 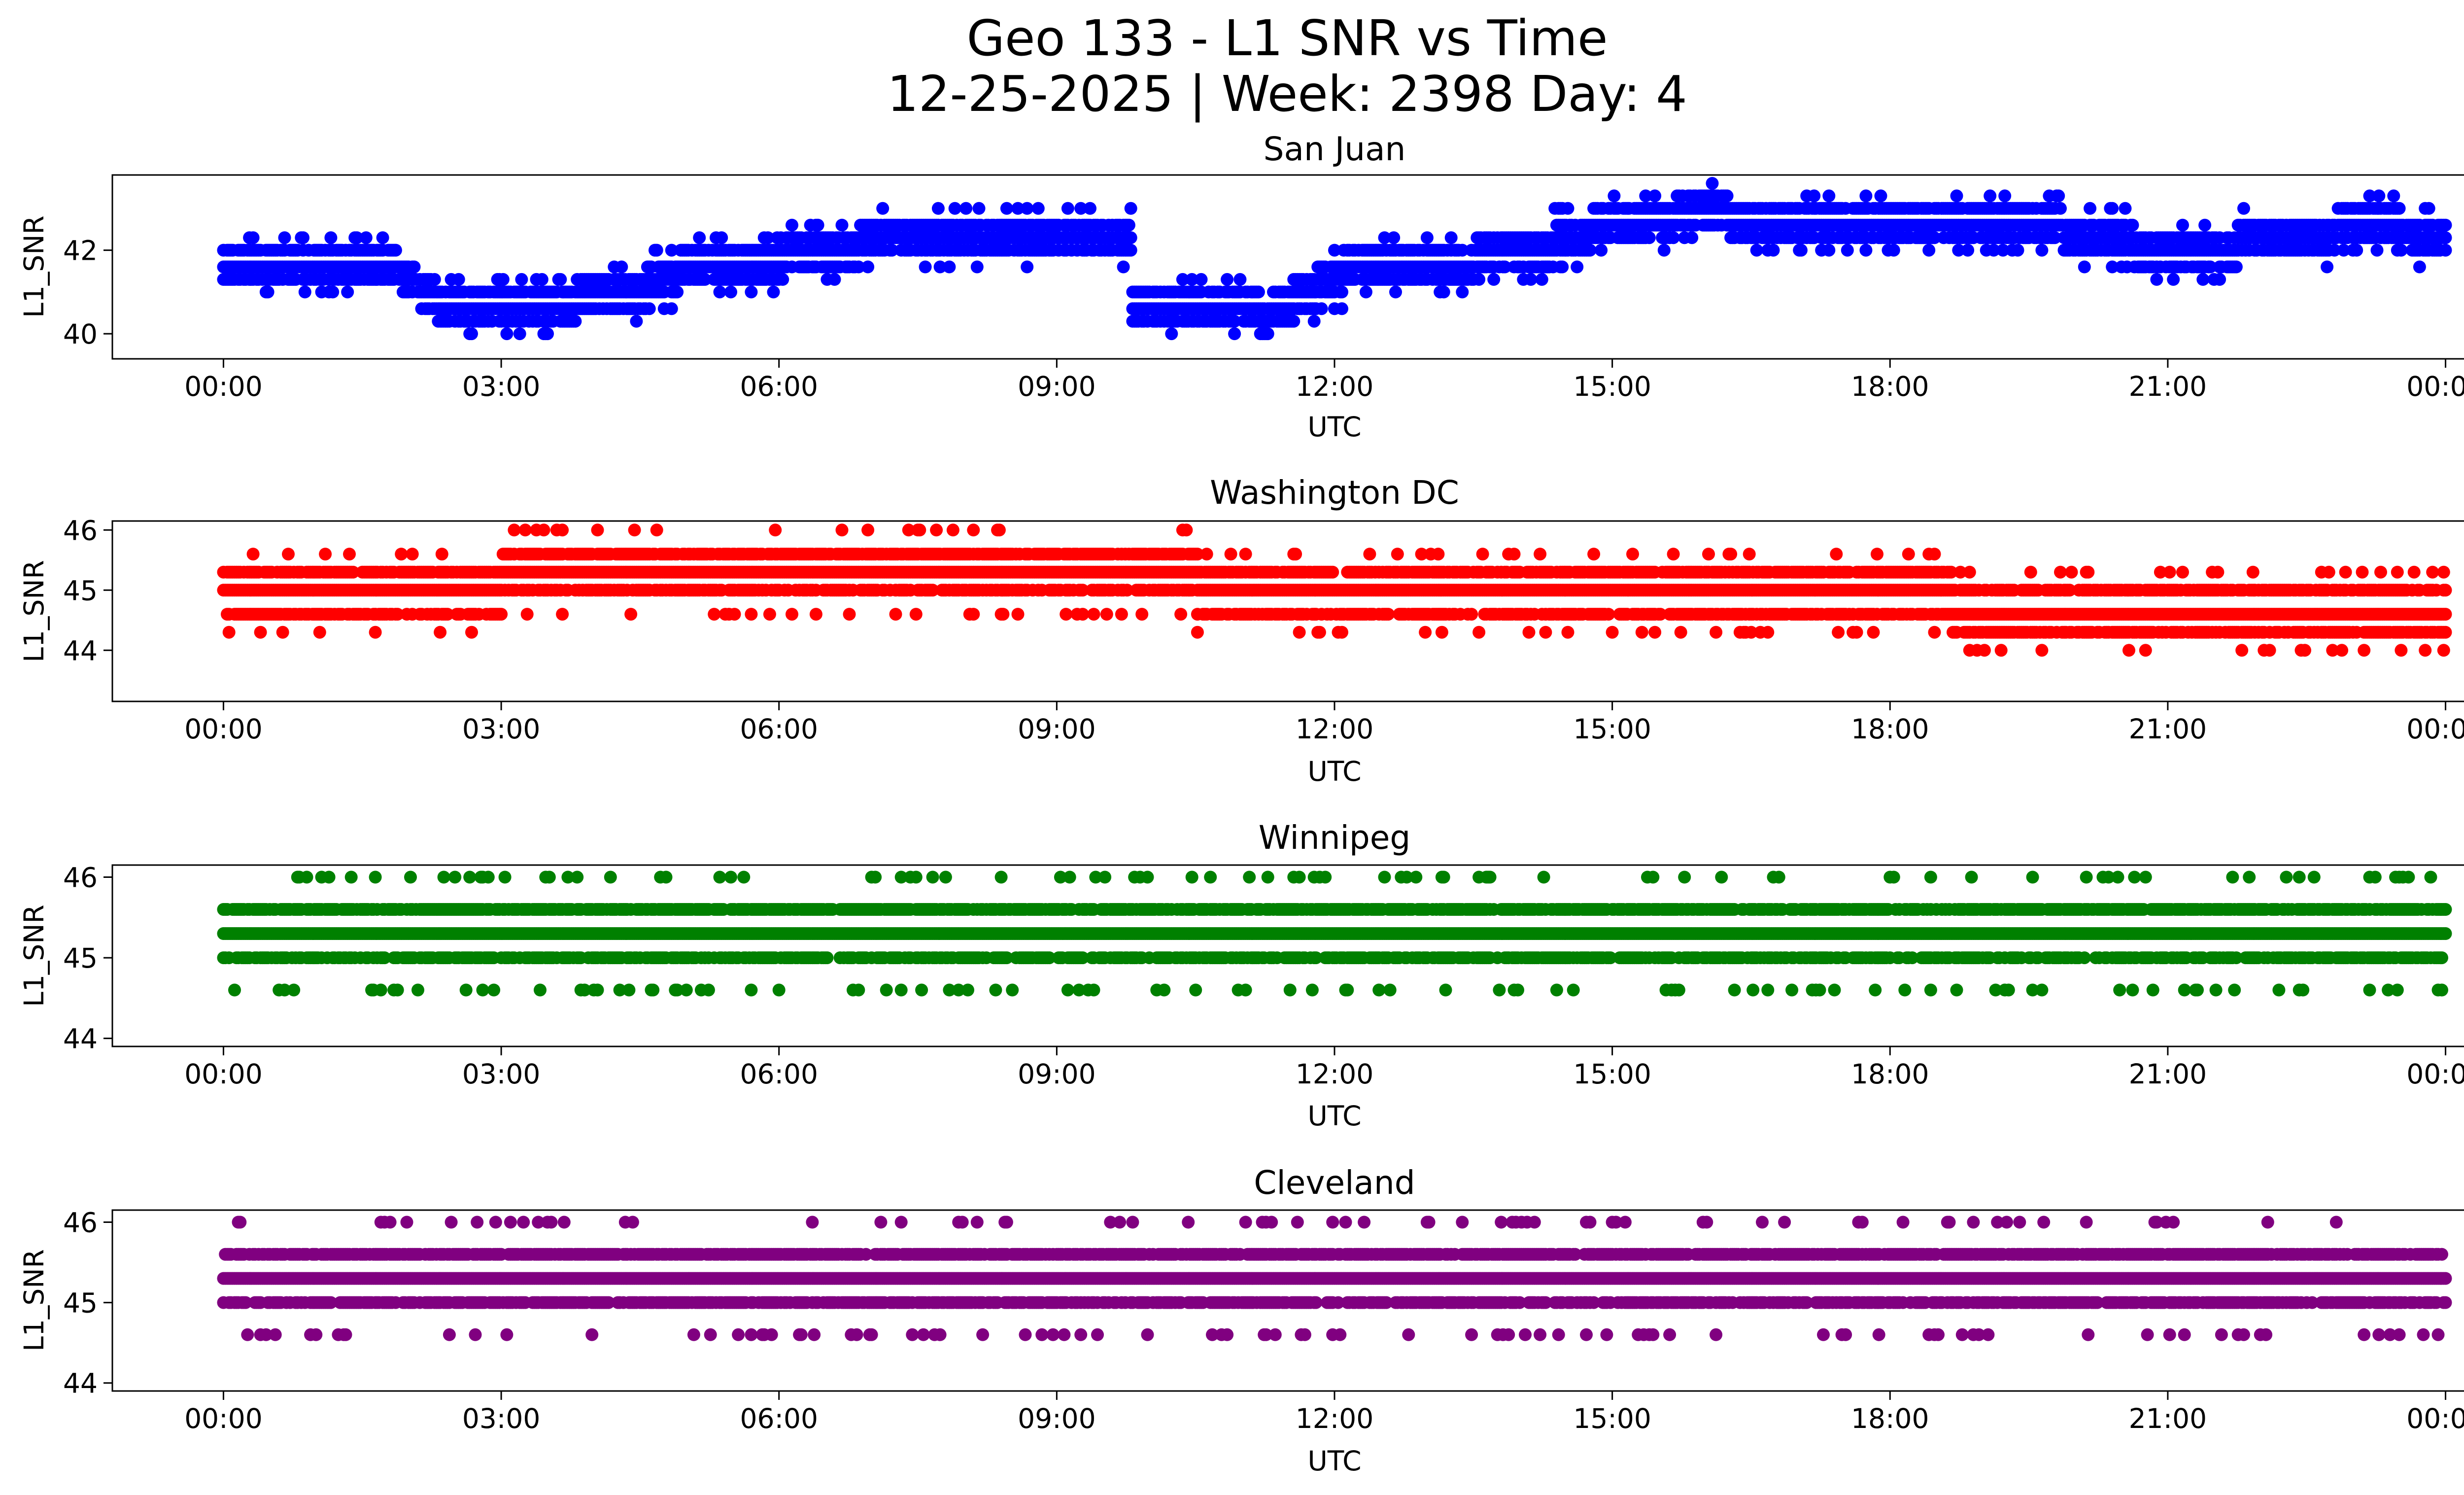 What do you see at coordinates (80, 334) in the screenshot?
I see `san-juan-y-tick-label: 40` at bounding box center [80, 334].